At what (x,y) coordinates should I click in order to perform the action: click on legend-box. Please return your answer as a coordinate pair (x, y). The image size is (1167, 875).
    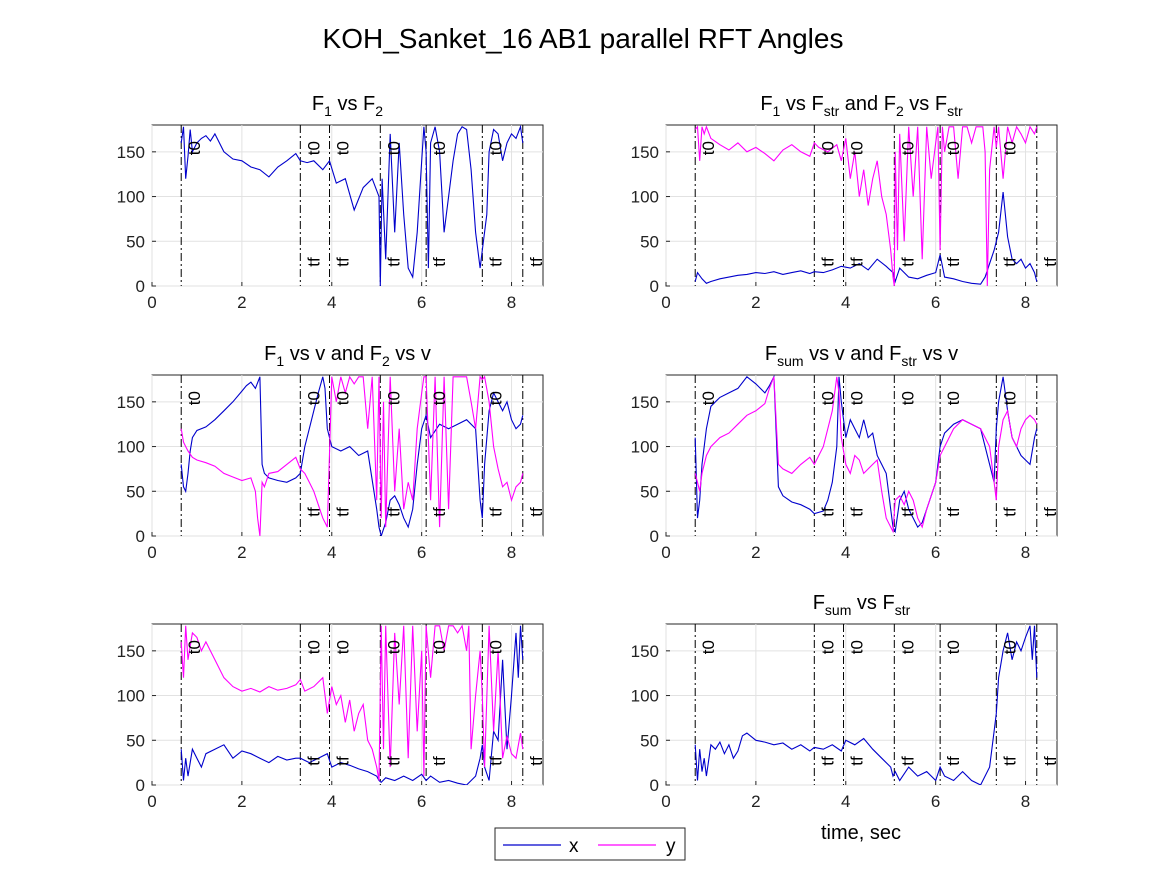
    Looking at the image, I should click on (590, 844).